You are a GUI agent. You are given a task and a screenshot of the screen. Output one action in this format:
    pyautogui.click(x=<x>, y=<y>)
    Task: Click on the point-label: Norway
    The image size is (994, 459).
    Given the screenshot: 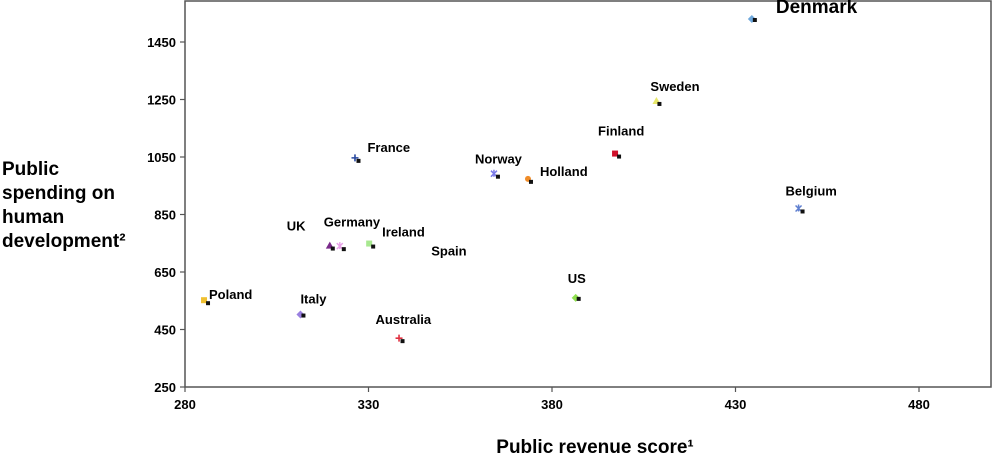 What is the action you would take?
    pyautogui.click(x=499, y=159)
    